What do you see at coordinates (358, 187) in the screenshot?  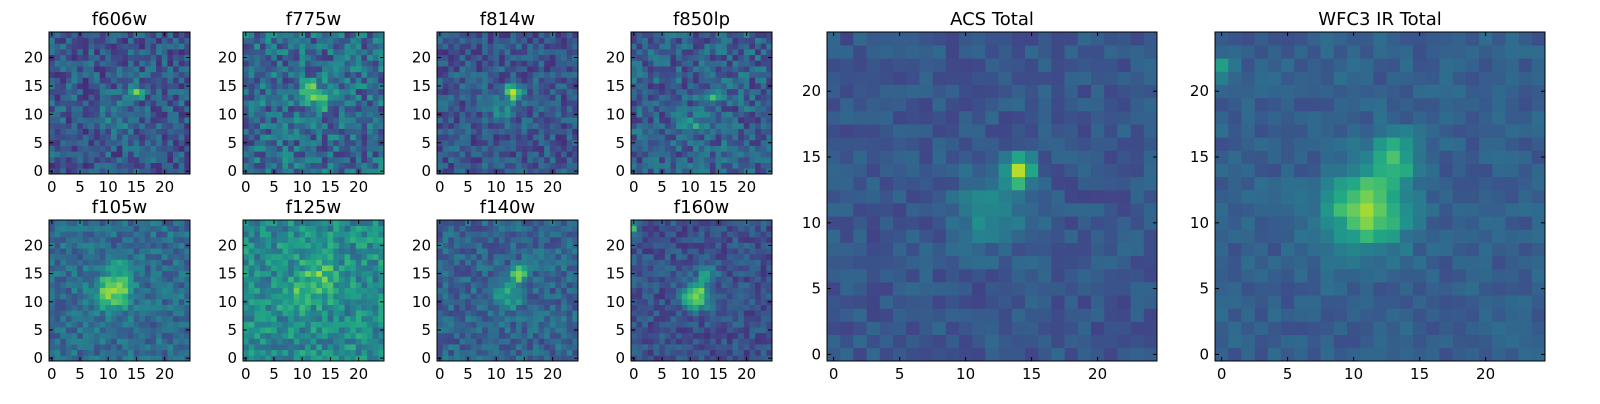 I see `x-tick-label: 20` at bounding box center [358, 187].